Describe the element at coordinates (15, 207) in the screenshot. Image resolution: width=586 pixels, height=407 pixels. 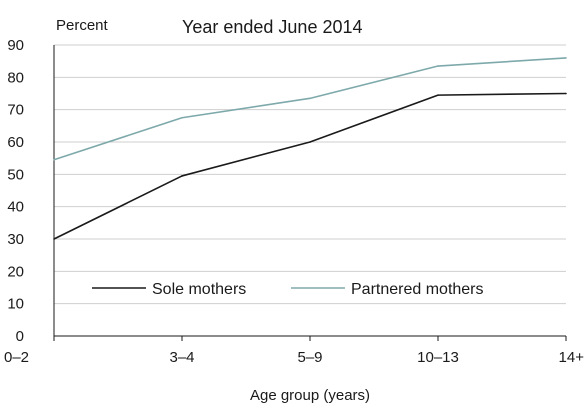
I see `y-tick-label: 40` at that location.